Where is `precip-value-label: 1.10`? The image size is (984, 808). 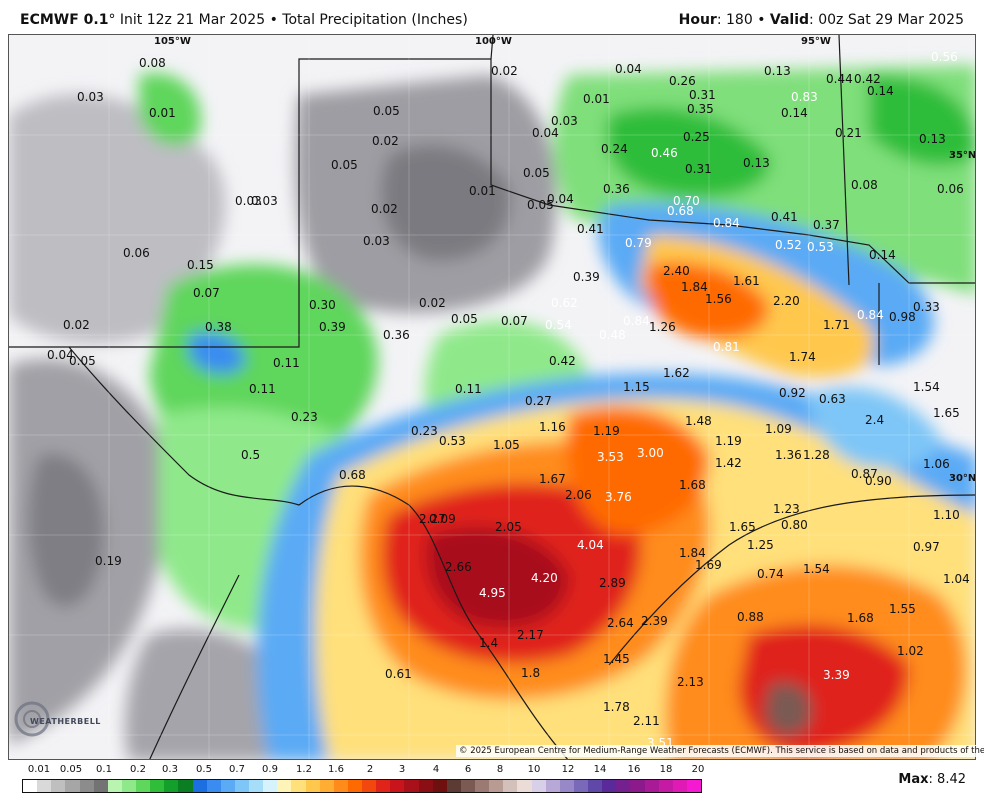 precip-value-label: 1.10 is located at coordinates (946, 515).